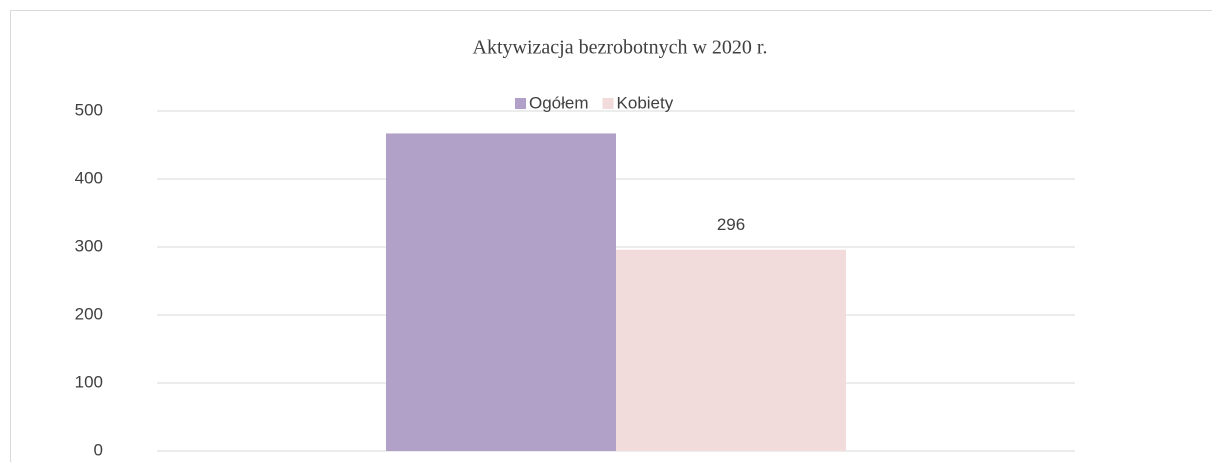 The image size is (1212, 462). I want to click on y-tick-label: 200, so click(89, 313).